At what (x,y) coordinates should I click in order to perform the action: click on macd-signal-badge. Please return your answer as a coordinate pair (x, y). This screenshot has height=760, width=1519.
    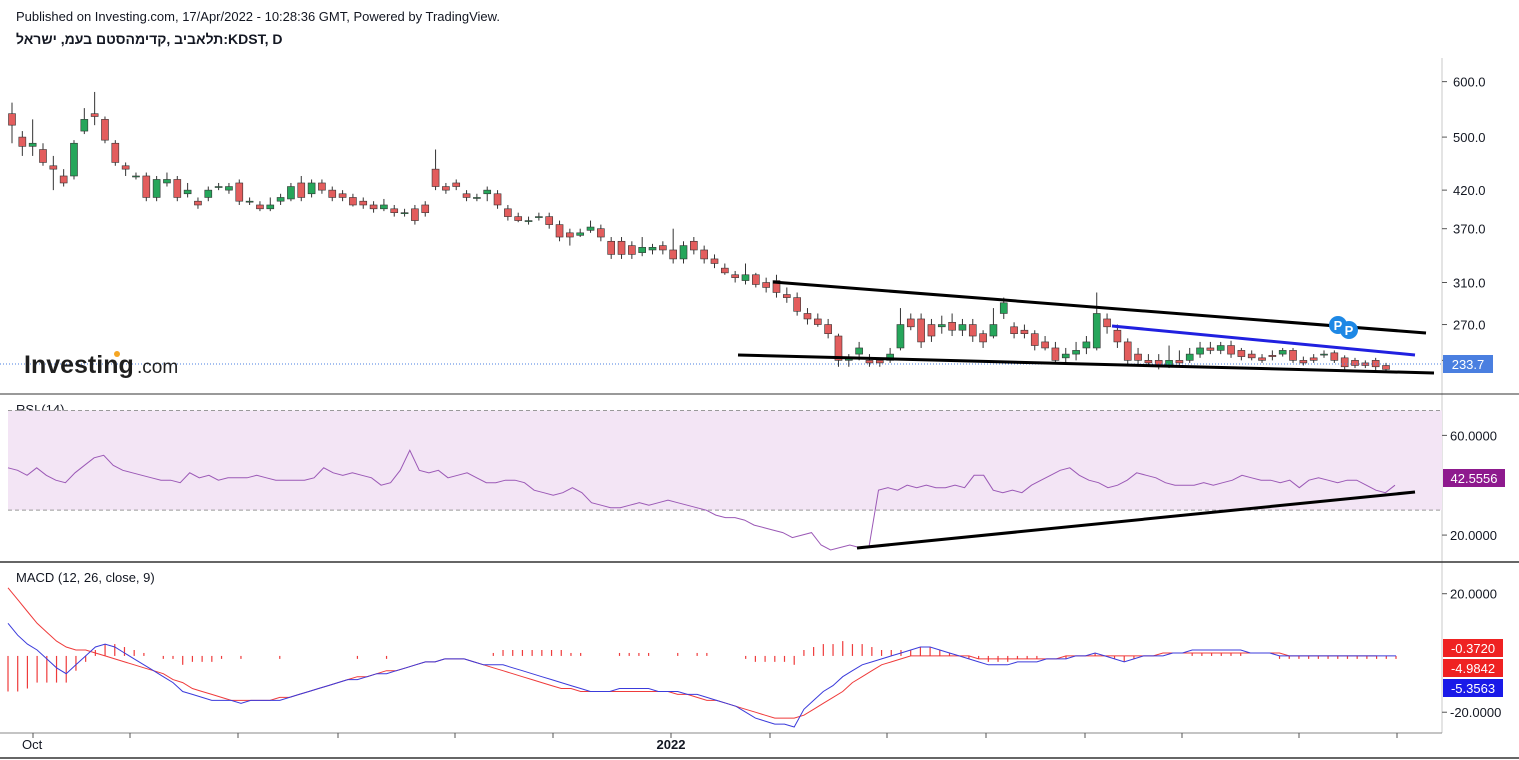
    Looking at the image, I should click on (1473, 668).